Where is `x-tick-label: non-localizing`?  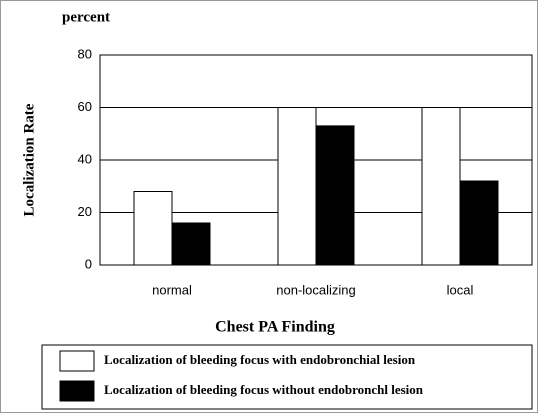 x-tick-label: non-localizing is located at coordinates (316, 289).